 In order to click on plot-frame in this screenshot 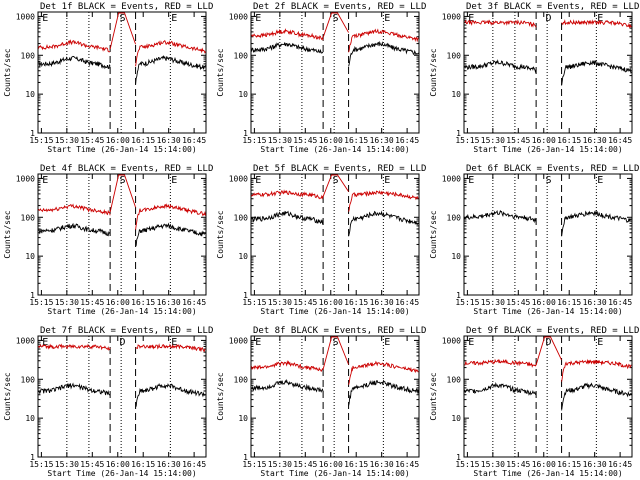, I will do `click(548, 72)`.